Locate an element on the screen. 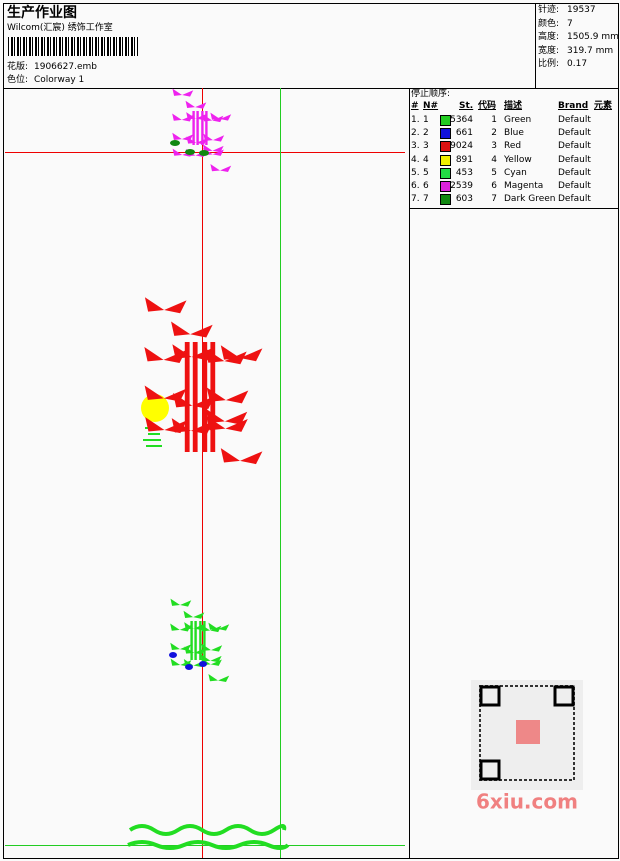  stitches: 891 is located at coordinates (464, 159).